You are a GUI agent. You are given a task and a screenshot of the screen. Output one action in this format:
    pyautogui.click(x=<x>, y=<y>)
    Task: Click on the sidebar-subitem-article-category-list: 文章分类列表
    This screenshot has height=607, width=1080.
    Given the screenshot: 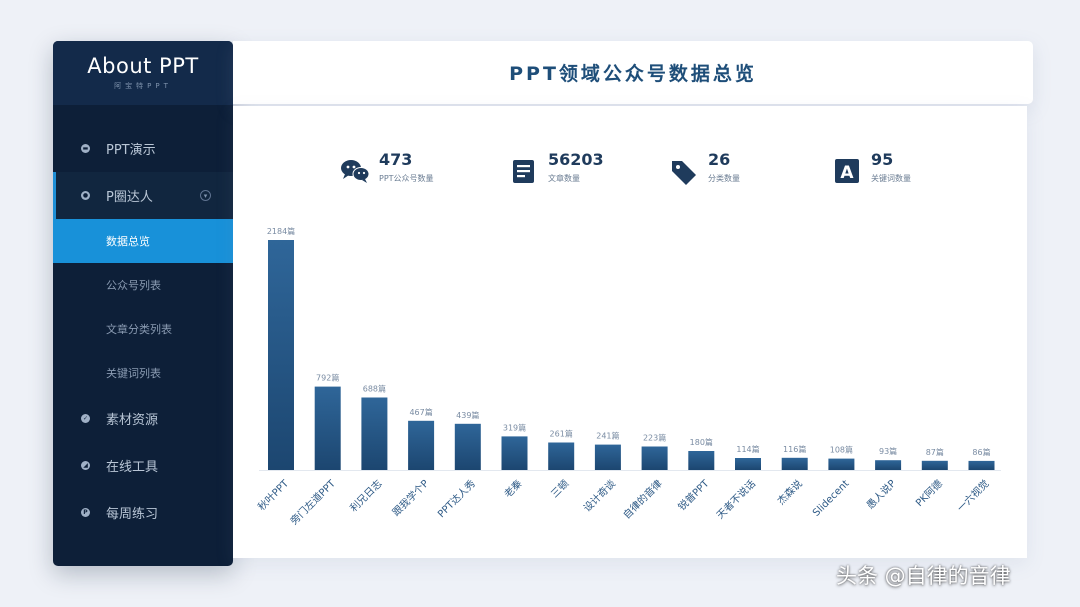 What is the action you would take?
    pyautogui.click(x=143, y=329)
    